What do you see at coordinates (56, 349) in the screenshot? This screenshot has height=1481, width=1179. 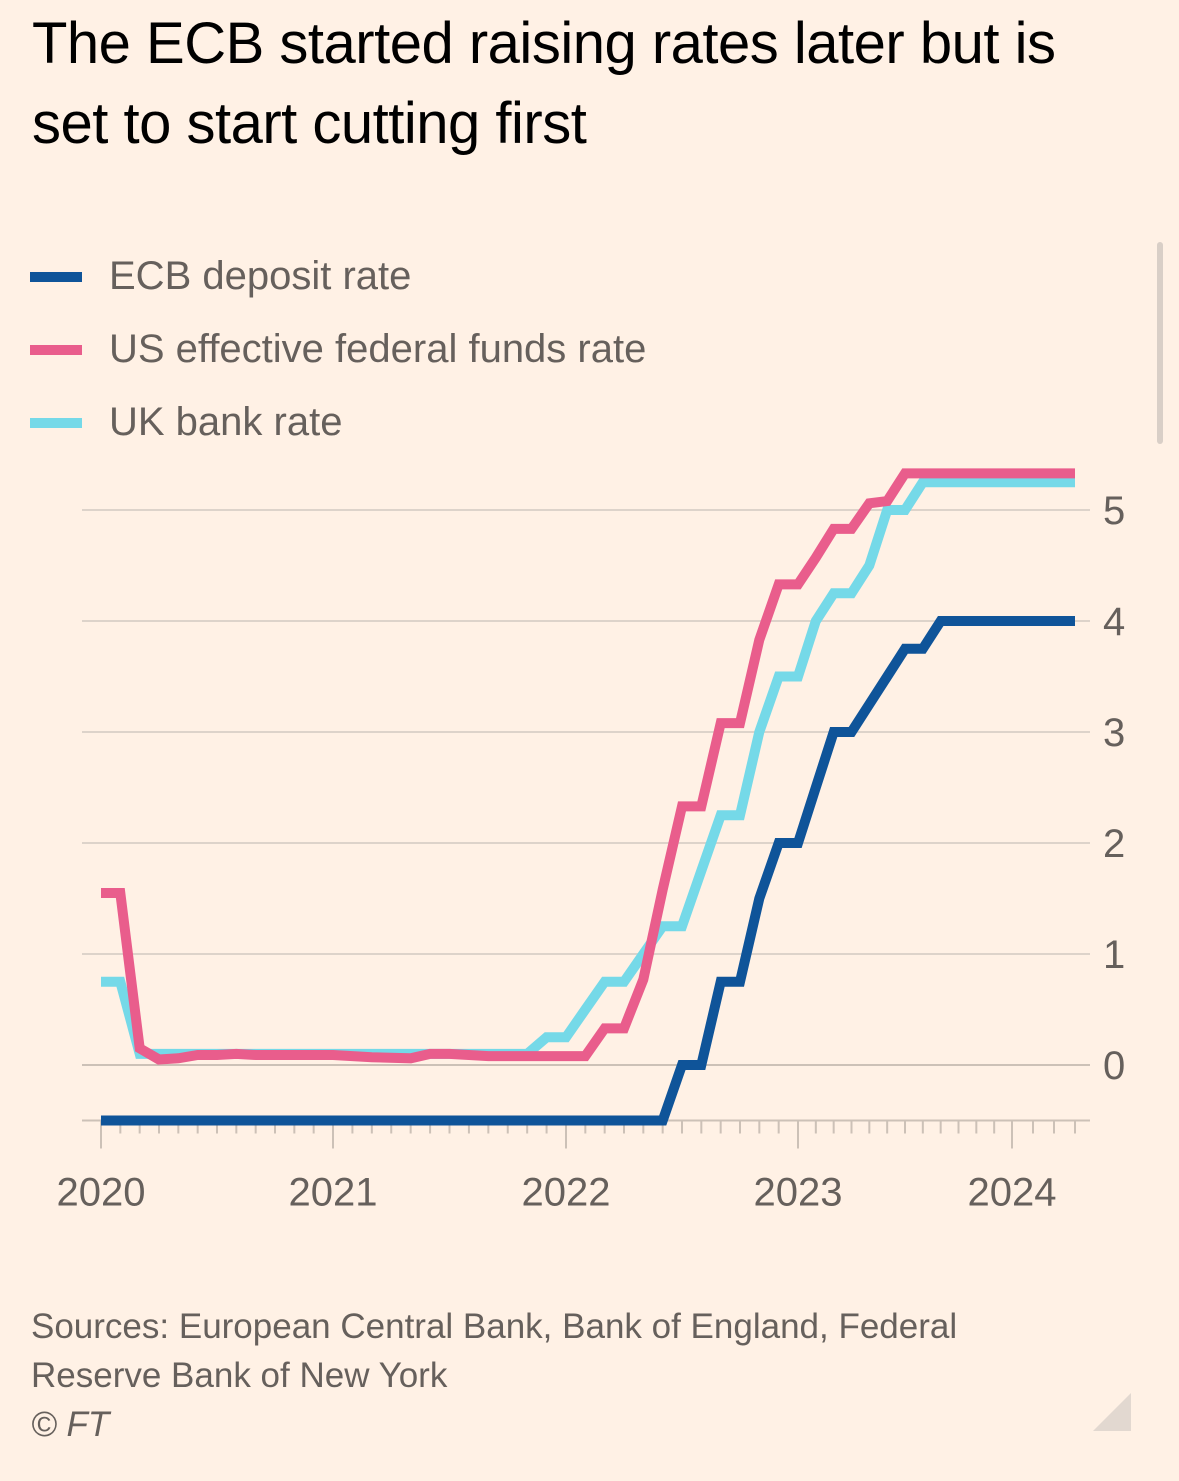 I see `legend-swatch-us` at bounding box center [56, 349].